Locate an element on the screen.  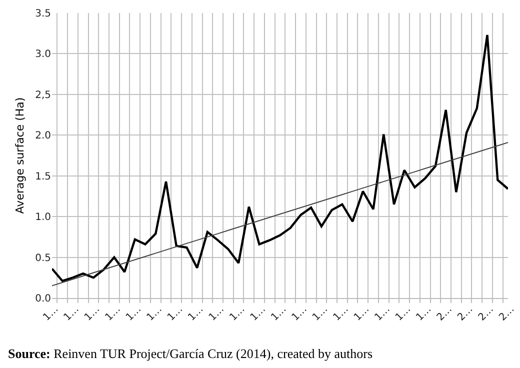
y-tick-label: 2,5 is located at coordinates (43, 95).